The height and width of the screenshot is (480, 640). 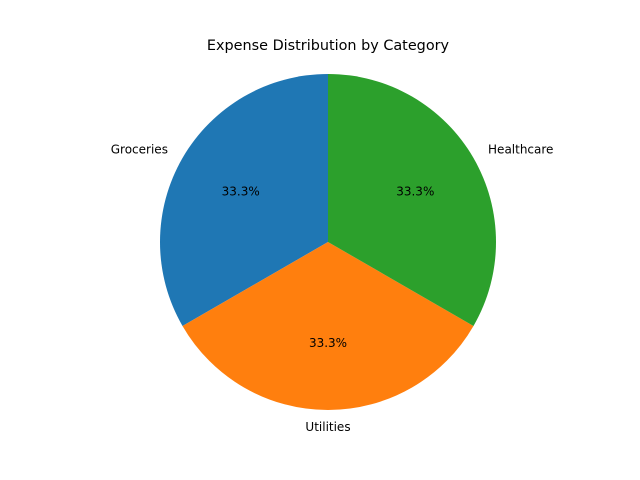 I want to click on pct-label-utilities: 33.3%, so click(x=328, y=343).